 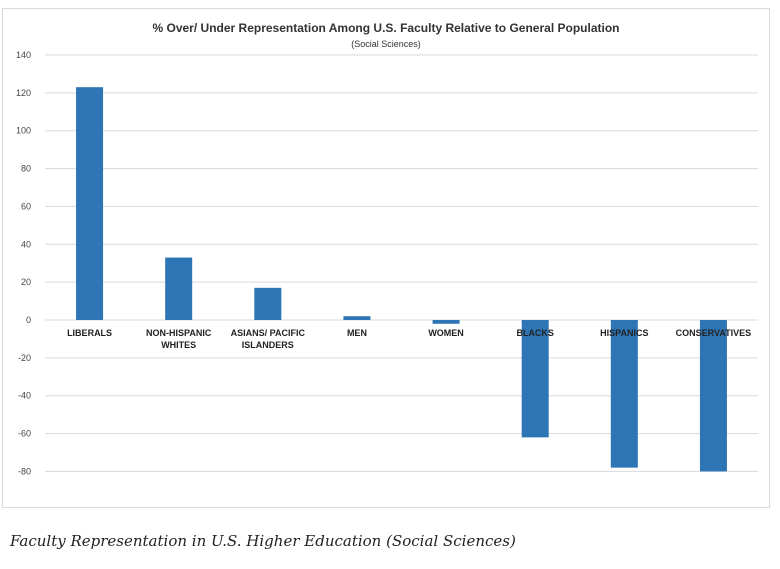 What do you see at coordinates (24, 471) in the screenshot?
I see `y-tick-label: -80` at bounding box center [24, 471].